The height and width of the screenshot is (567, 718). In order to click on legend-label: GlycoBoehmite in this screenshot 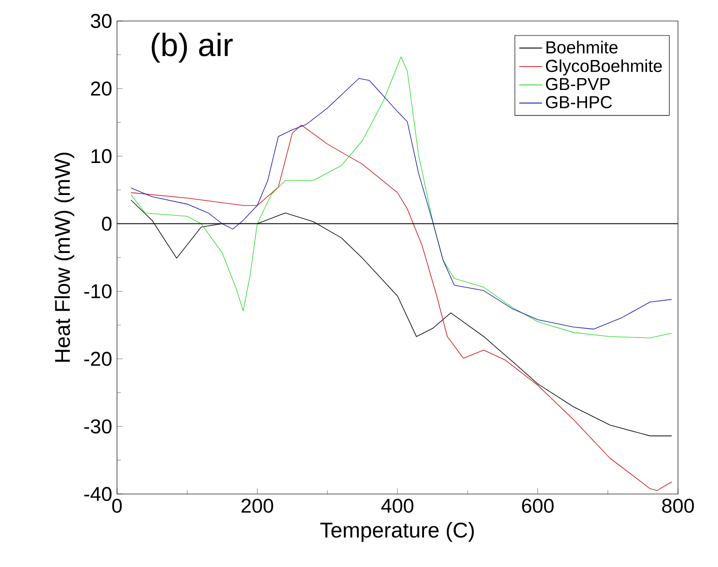, I will do `click(604, 67)`.